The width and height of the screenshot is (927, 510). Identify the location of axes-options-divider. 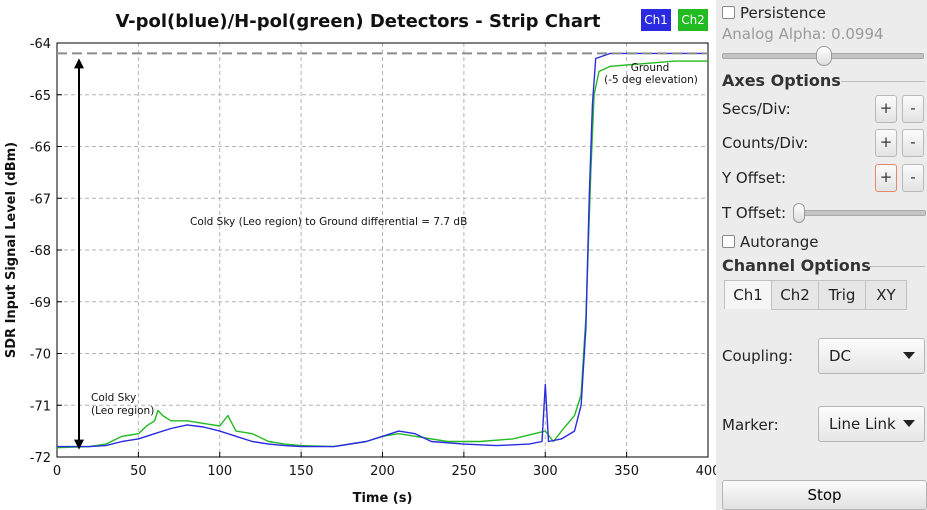
(883, 81).